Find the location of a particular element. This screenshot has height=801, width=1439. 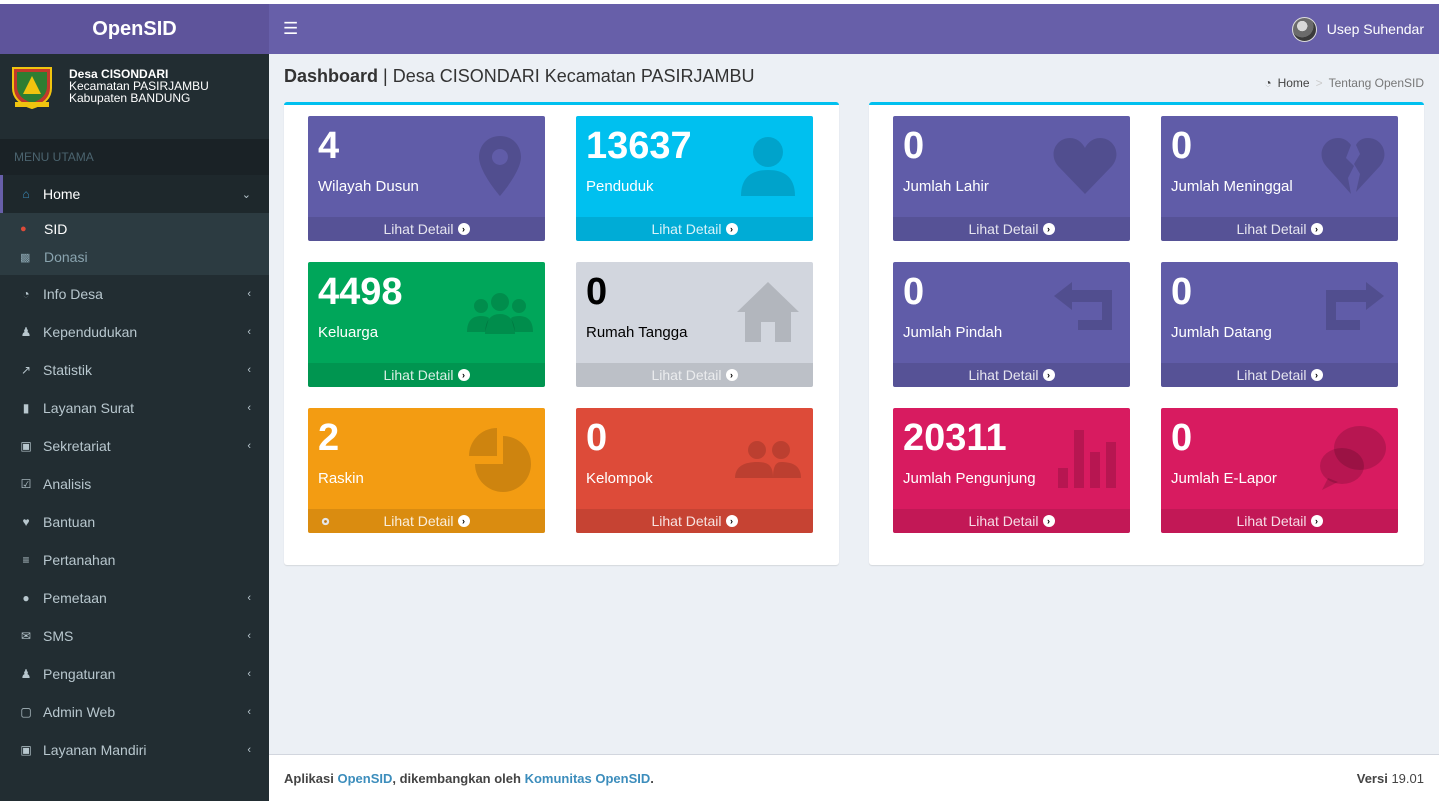

sidebar-item-home: ⌂ Home ⌄ is located at coordinates (134, 194).